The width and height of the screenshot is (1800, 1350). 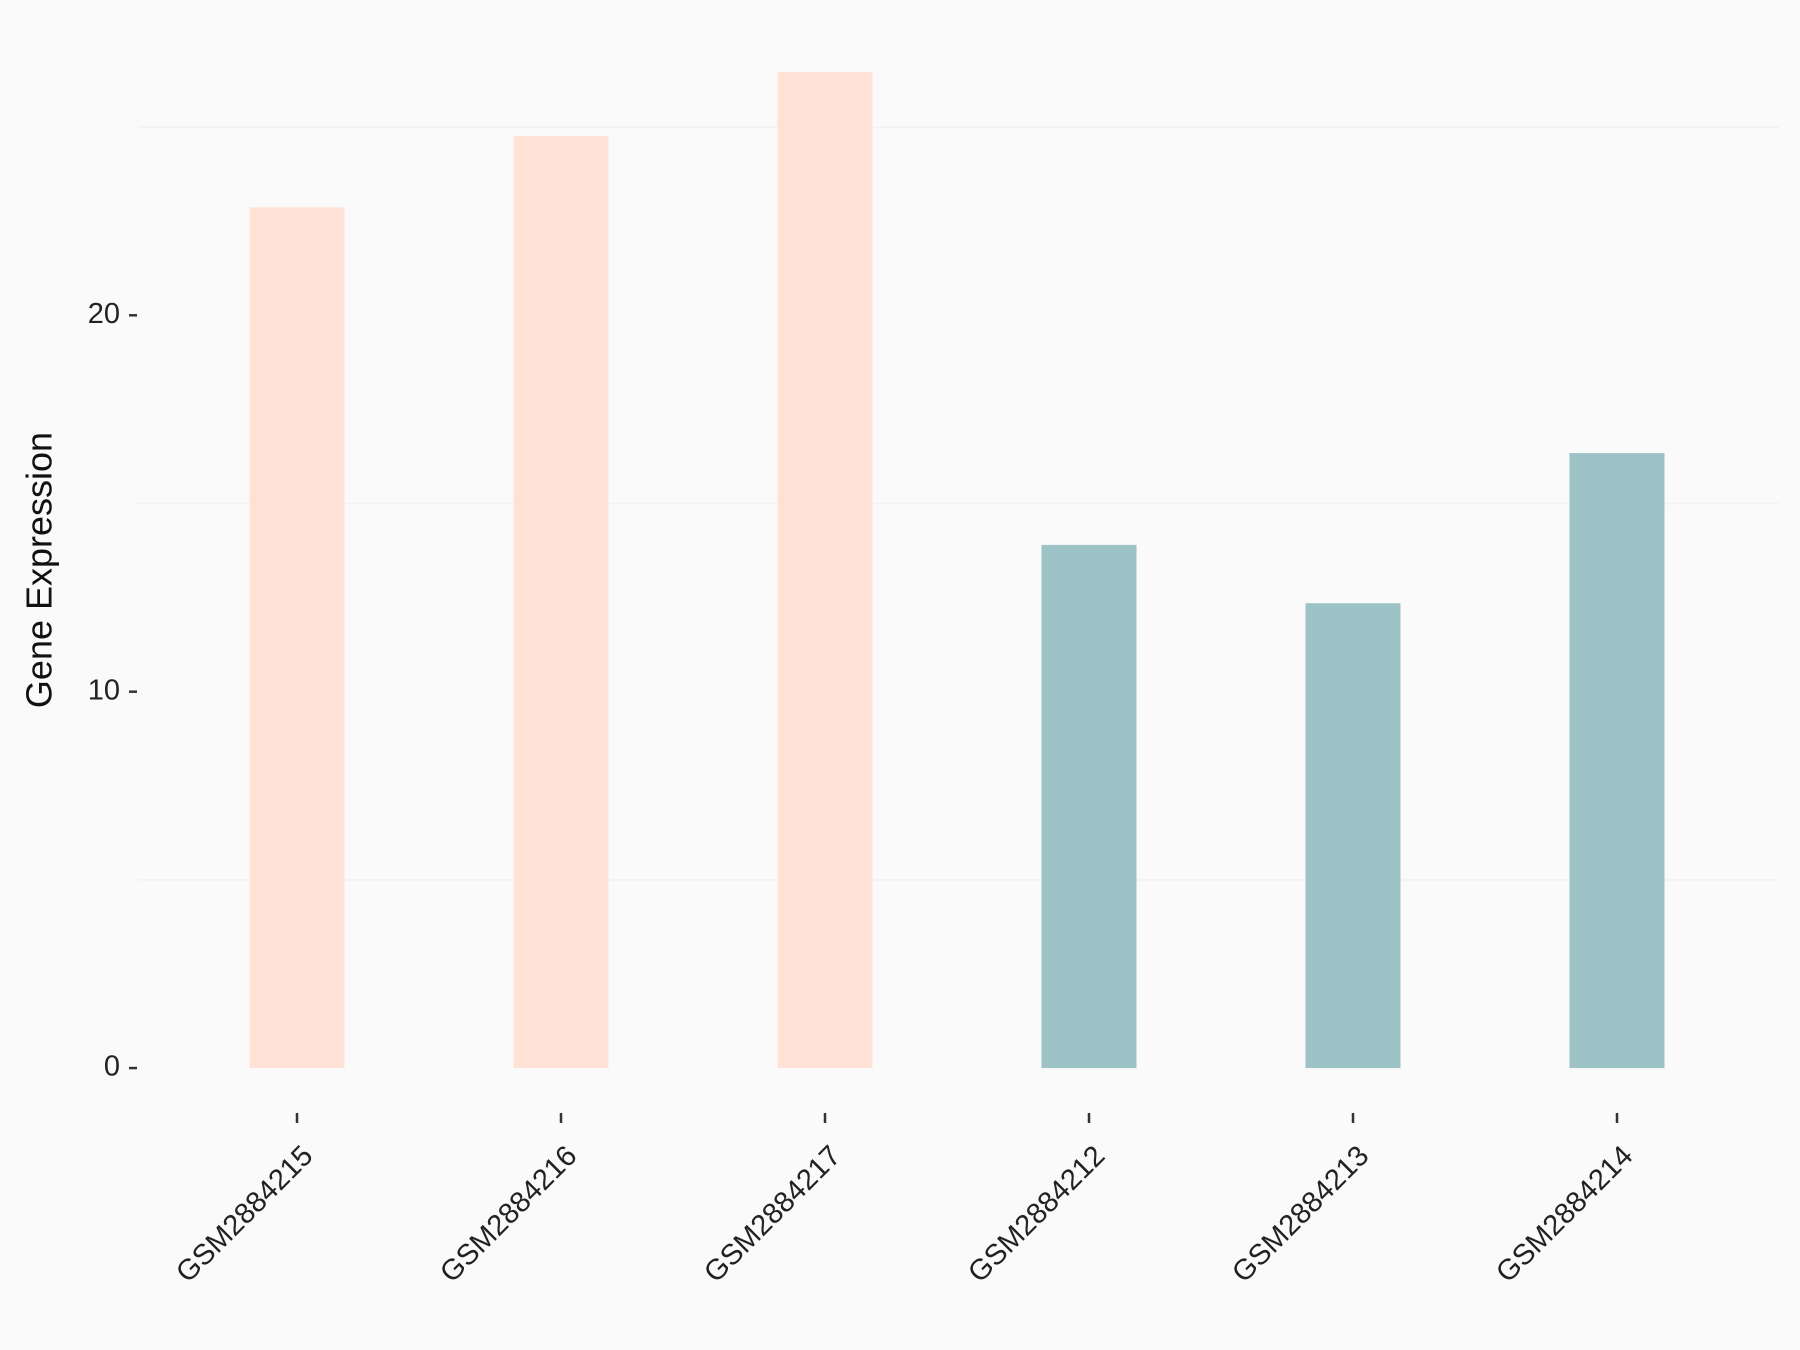 What do you see at coordinates (104, 314) in the screenshot?
I see `y-tick-label: 20` at bounding box center [104, 314].